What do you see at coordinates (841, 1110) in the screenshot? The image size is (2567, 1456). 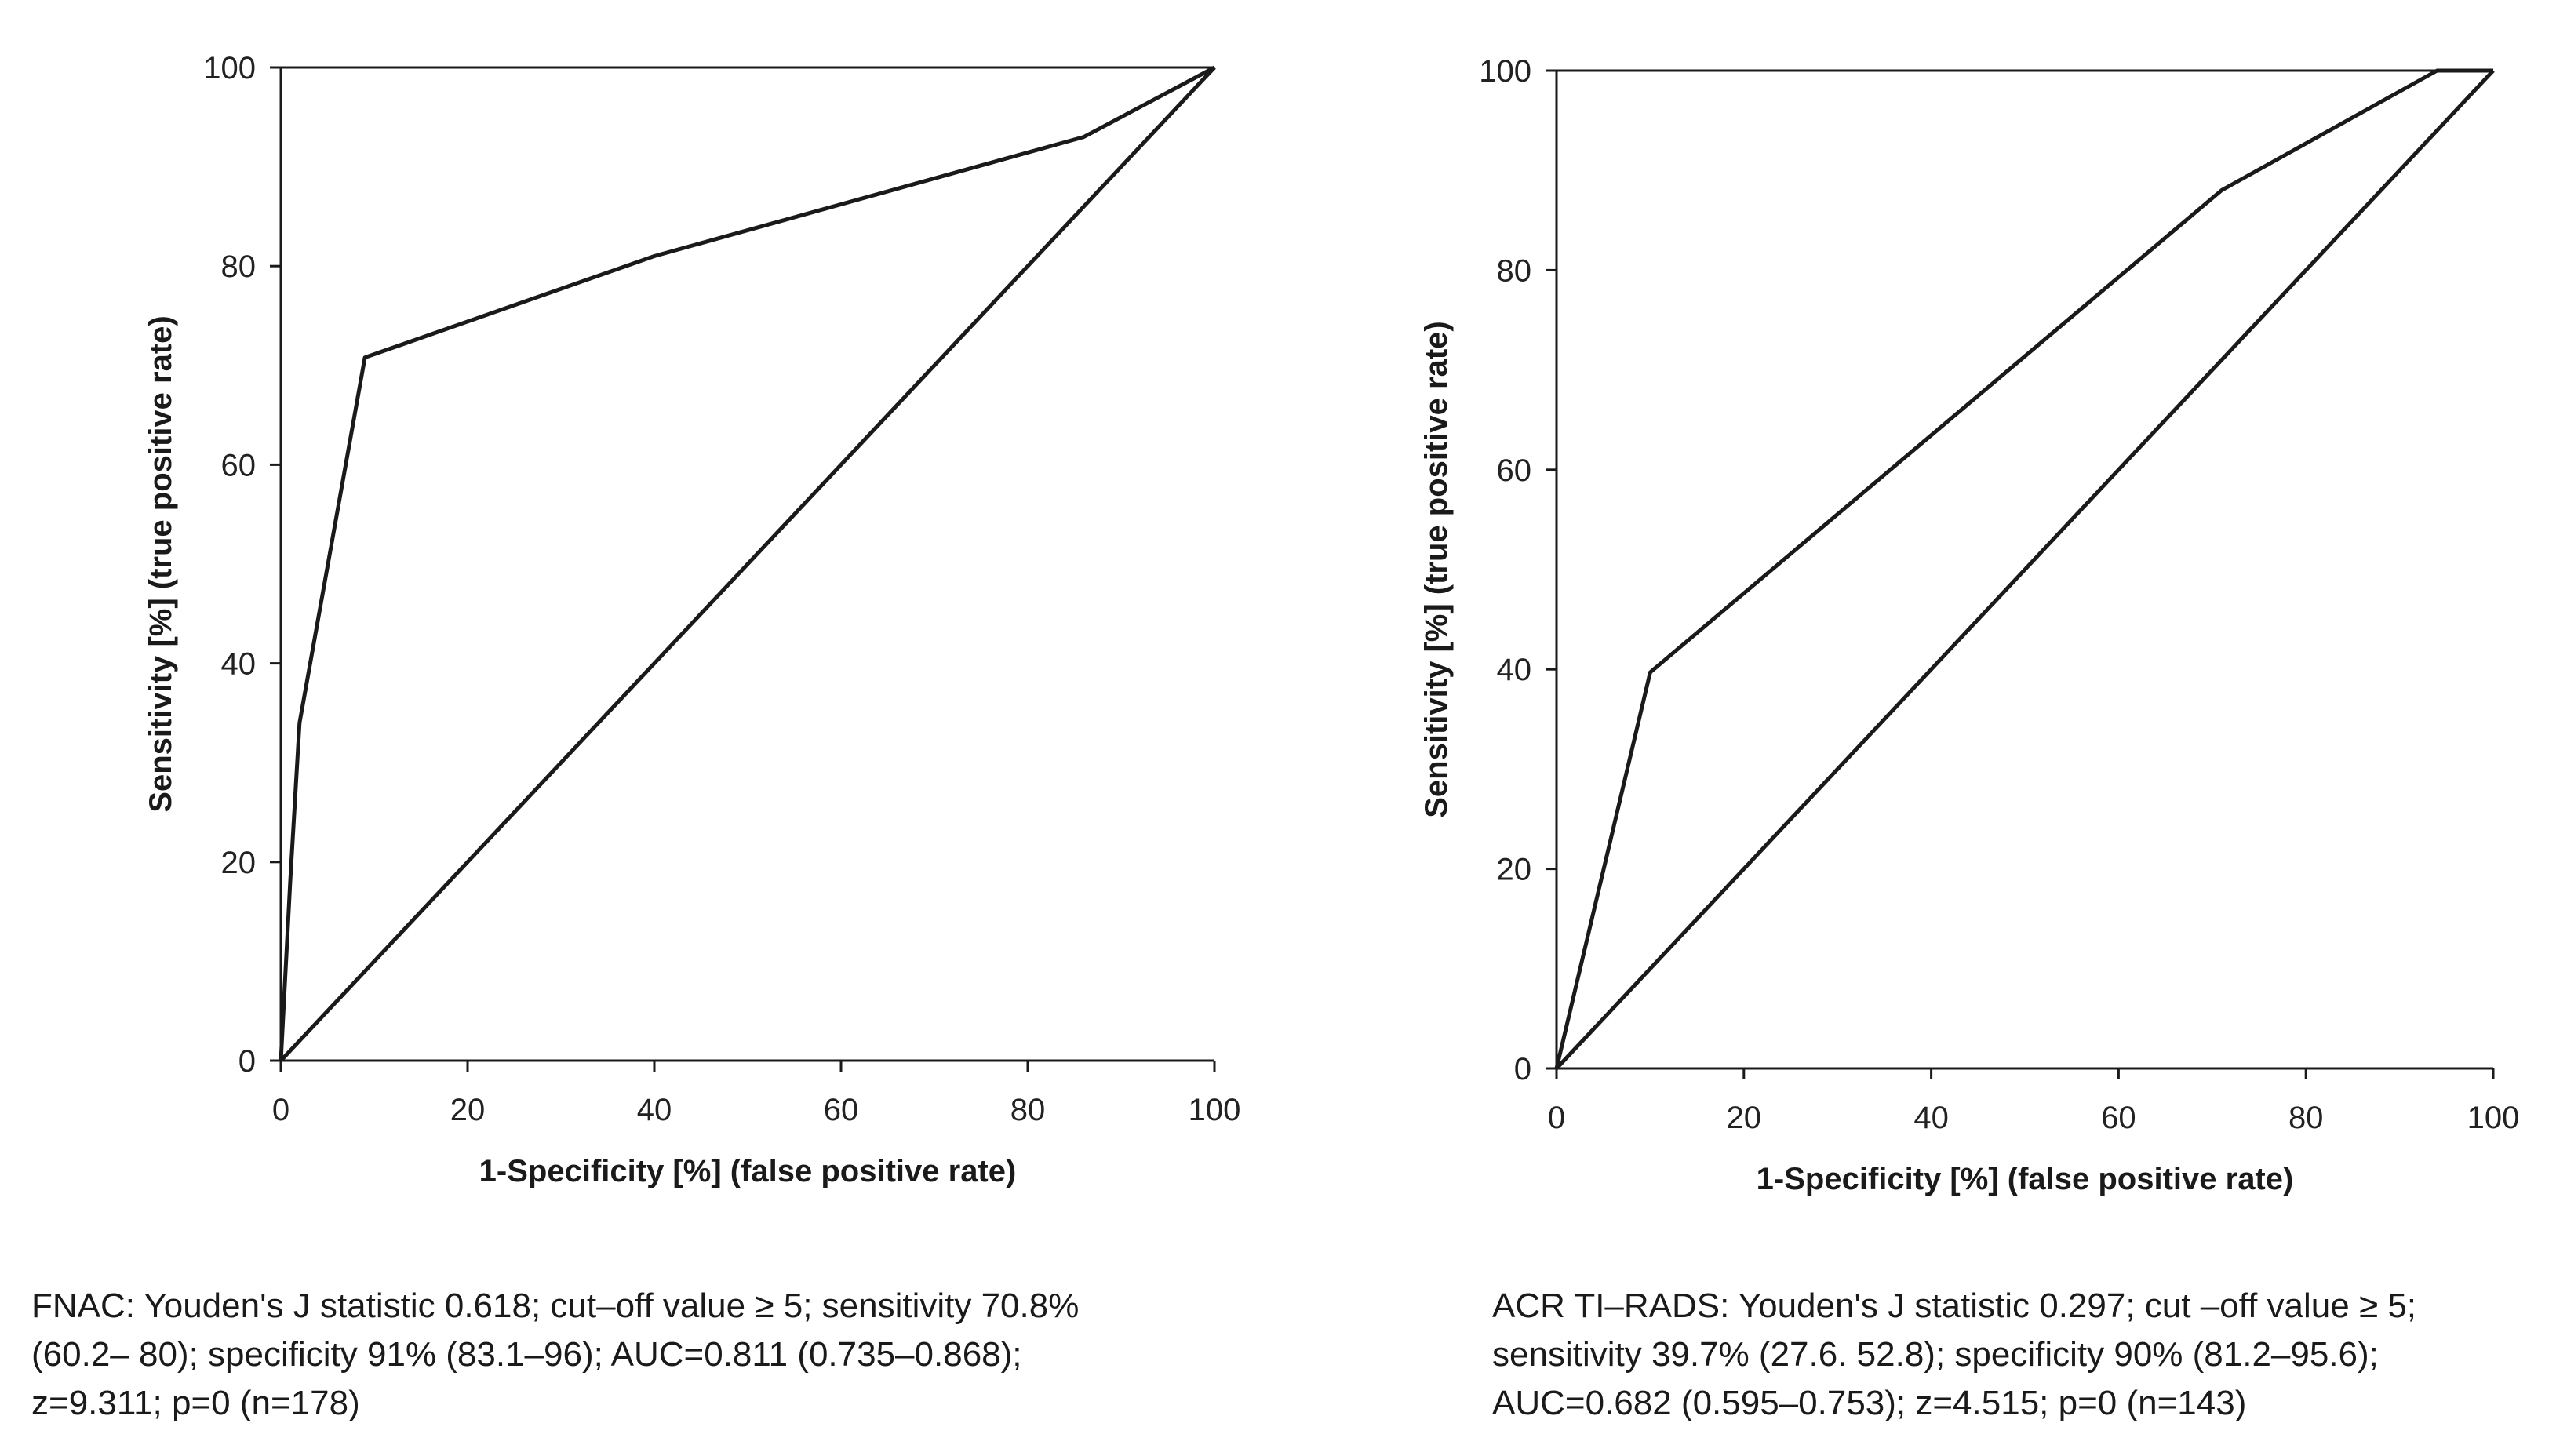 I see `fnac-x-tick-label: 60` at bounding box center [841, 1110].